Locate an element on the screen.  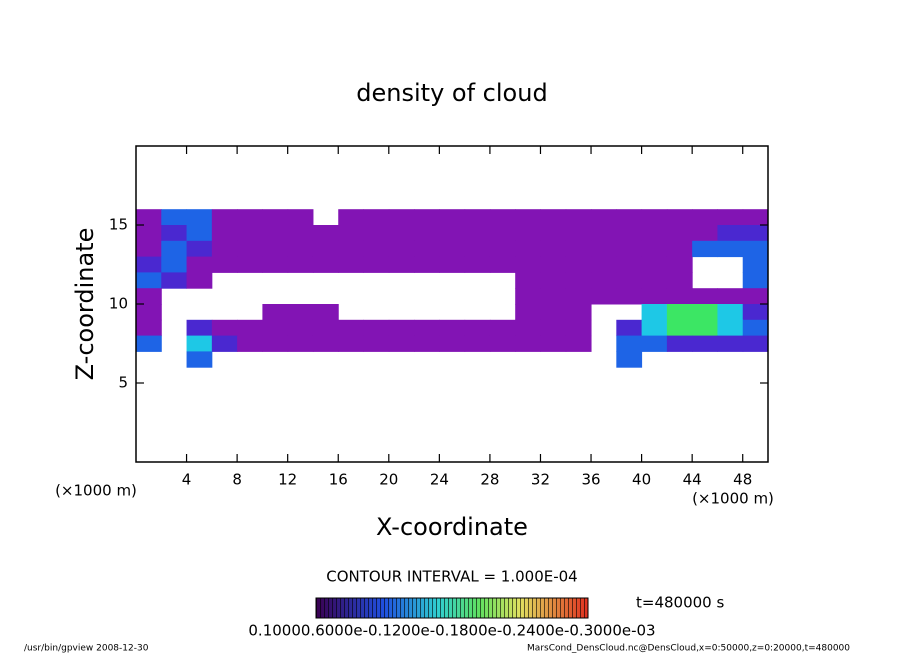
y-unit: (×1000 m) is located at coordinates (96, 491).